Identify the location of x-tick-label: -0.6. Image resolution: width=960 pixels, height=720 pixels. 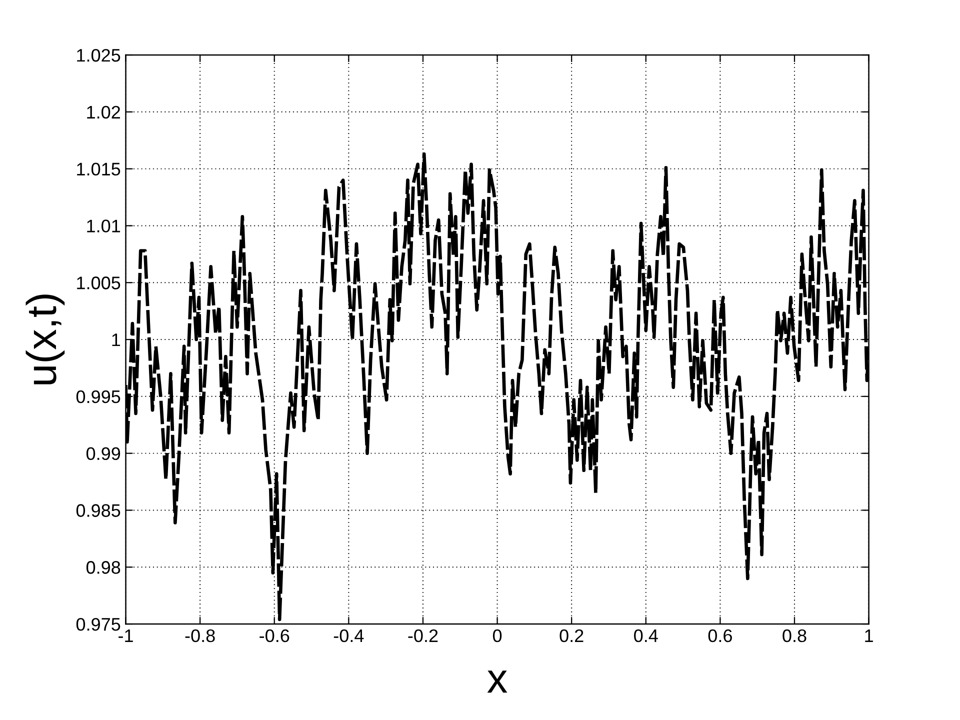
(275, 635).